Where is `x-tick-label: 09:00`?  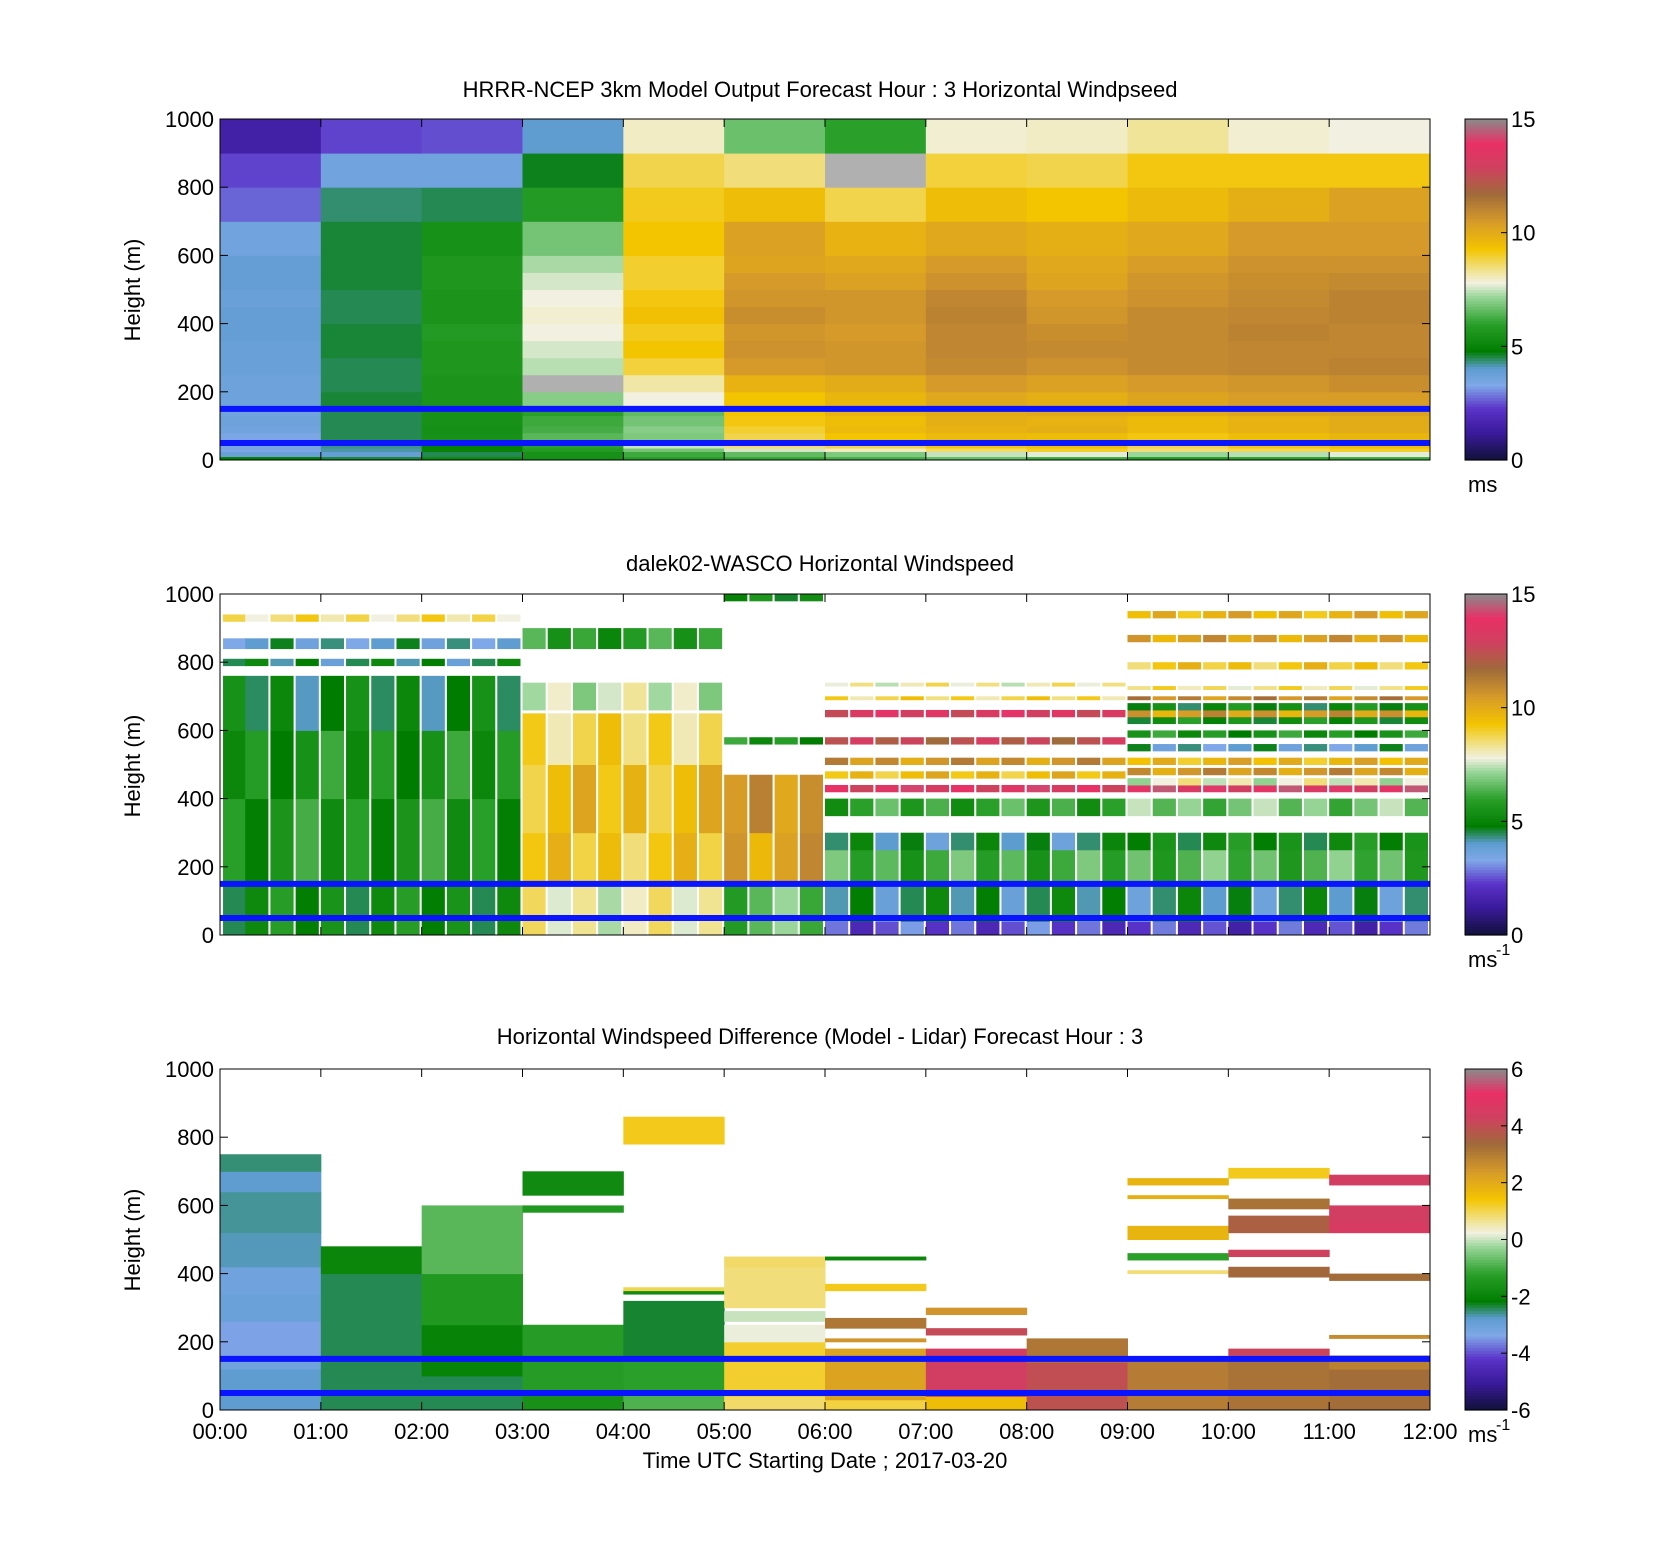
x-tick-label: 09:00 is located at coordinates (1127, 1431).